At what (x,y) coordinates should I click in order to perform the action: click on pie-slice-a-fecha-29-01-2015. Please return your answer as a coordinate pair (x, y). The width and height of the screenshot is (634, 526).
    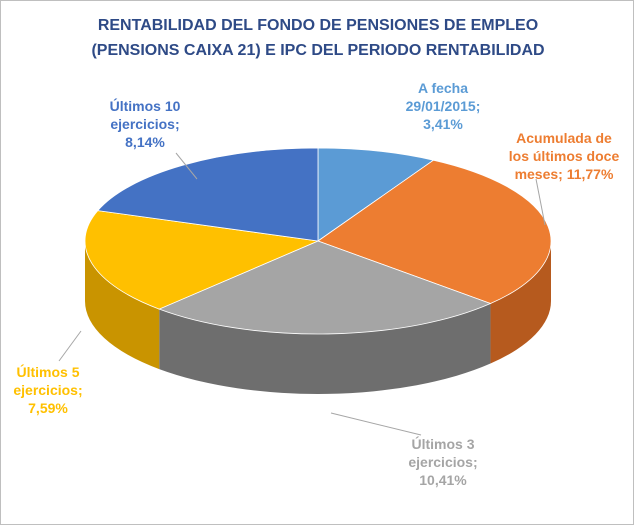
    Looking at the image, I should click on (376, 194).